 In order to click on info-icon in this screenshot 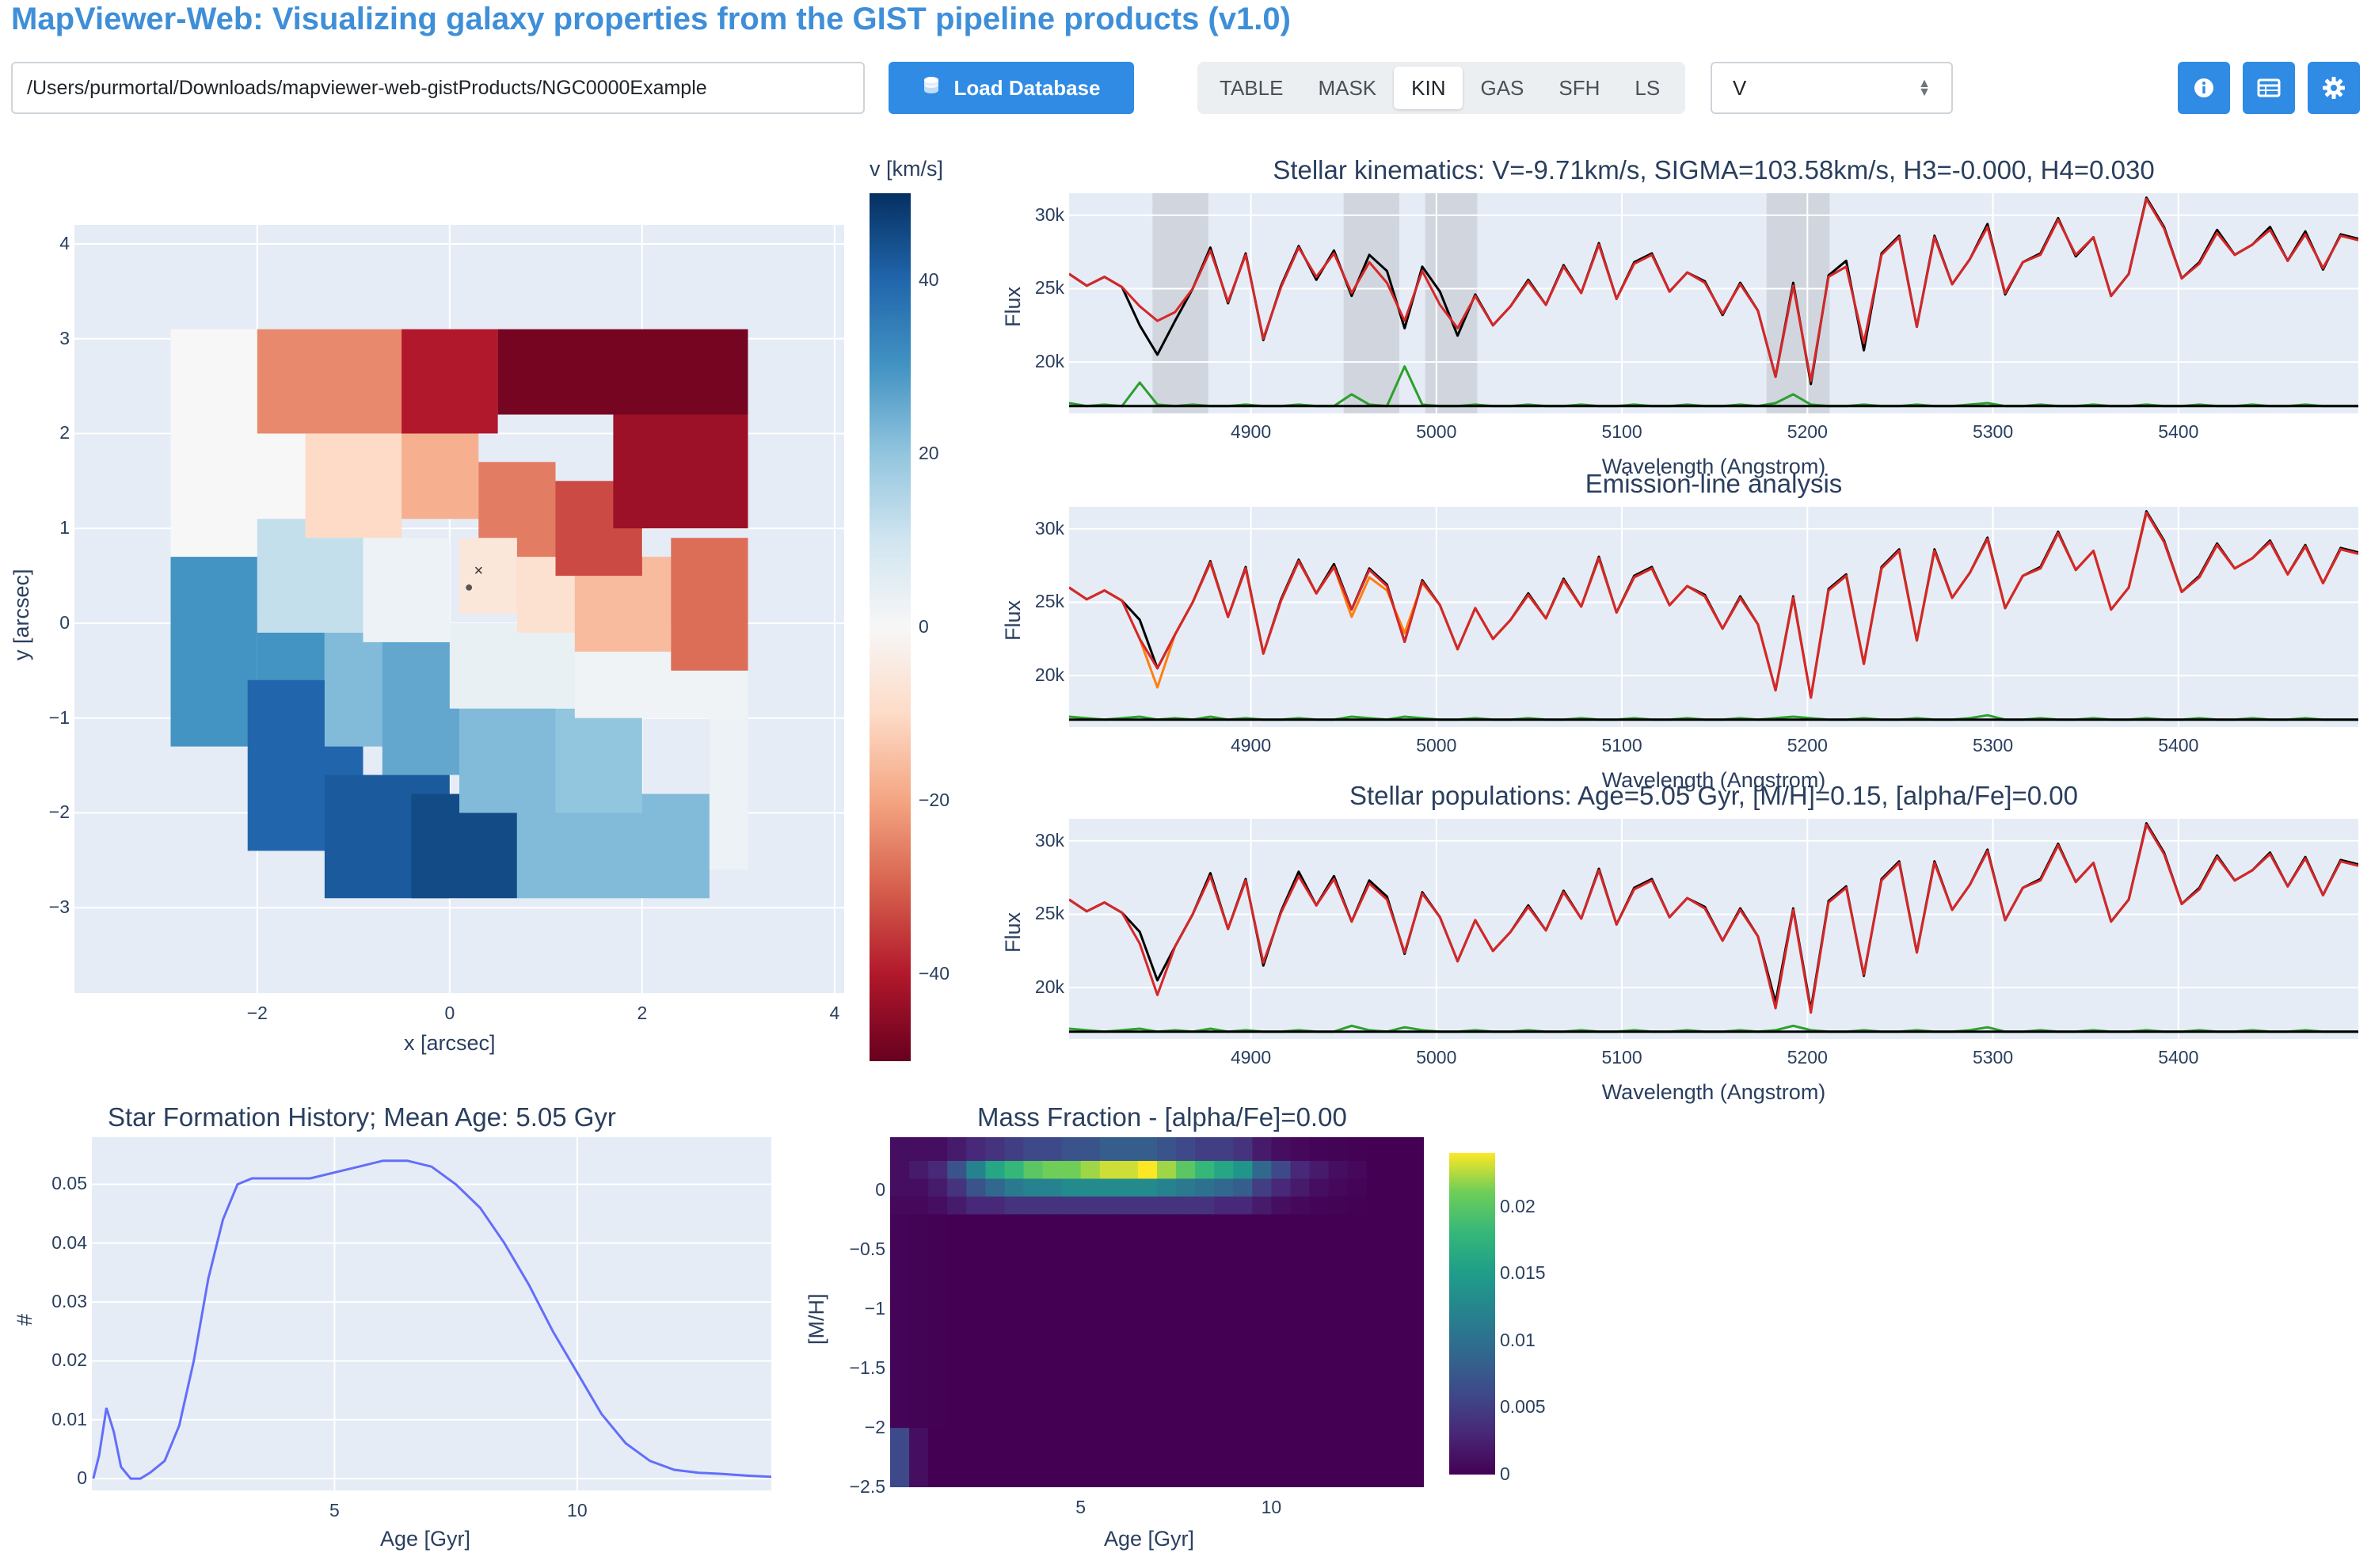, I will do `click(2203, 87)`.